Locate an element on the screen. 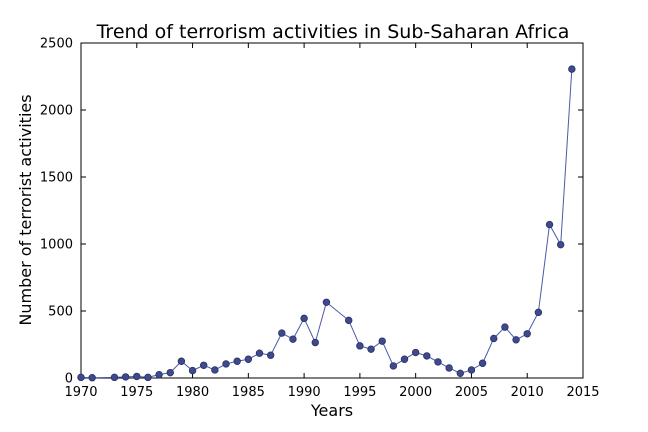  y-tick-label: 2000 is located at coordinates (56, 111).